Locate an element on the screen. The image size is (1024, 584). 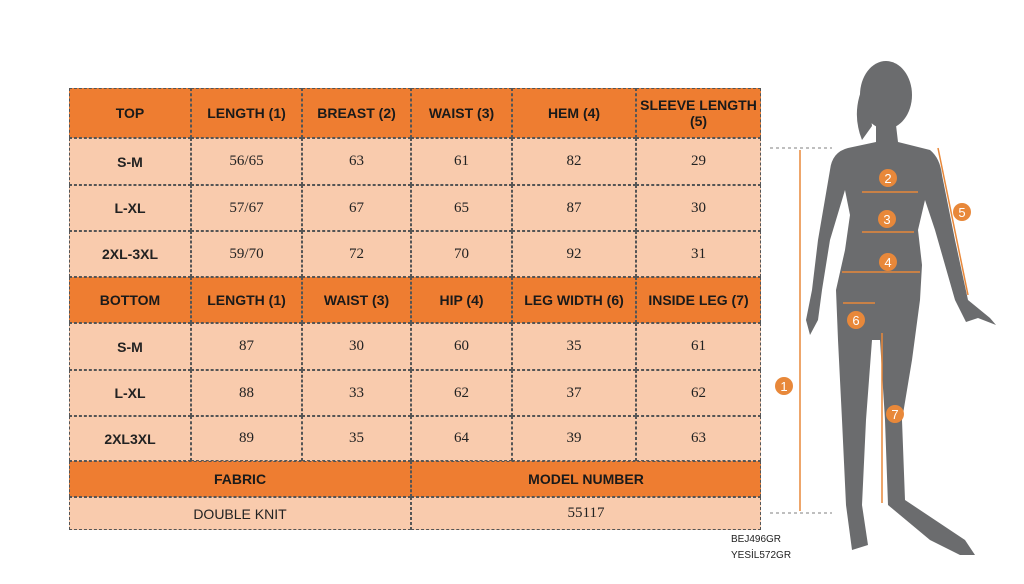
marker-label: 3 is located at coordinates (886, 219).